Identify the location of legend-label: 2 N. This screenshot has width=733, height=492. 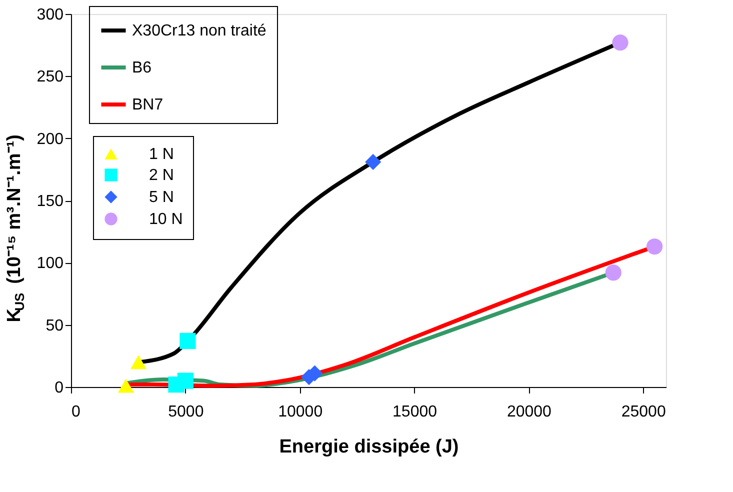
(161, 175).